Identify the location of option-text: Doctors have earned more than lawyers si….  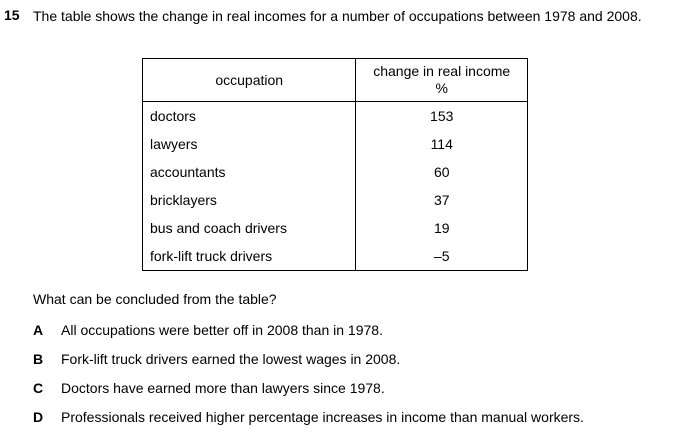
(223, 388).